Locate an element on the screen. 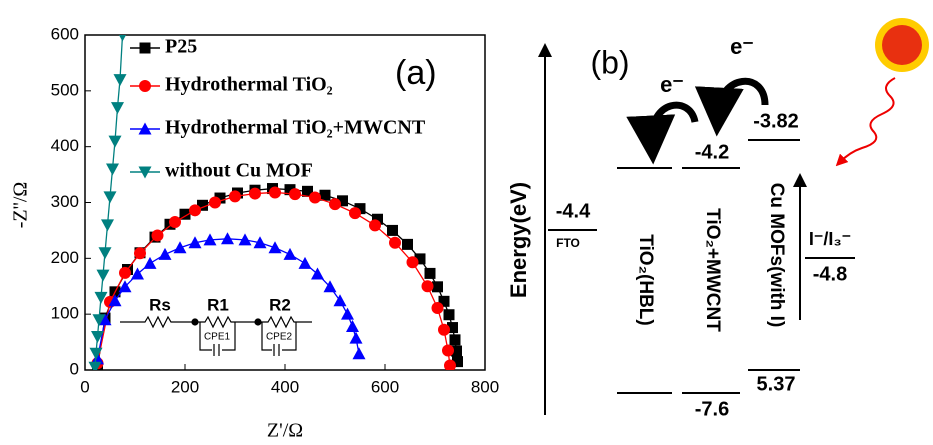 The image size is (933, 445). level-value: -4.2 is located at coordinates (712, 152).